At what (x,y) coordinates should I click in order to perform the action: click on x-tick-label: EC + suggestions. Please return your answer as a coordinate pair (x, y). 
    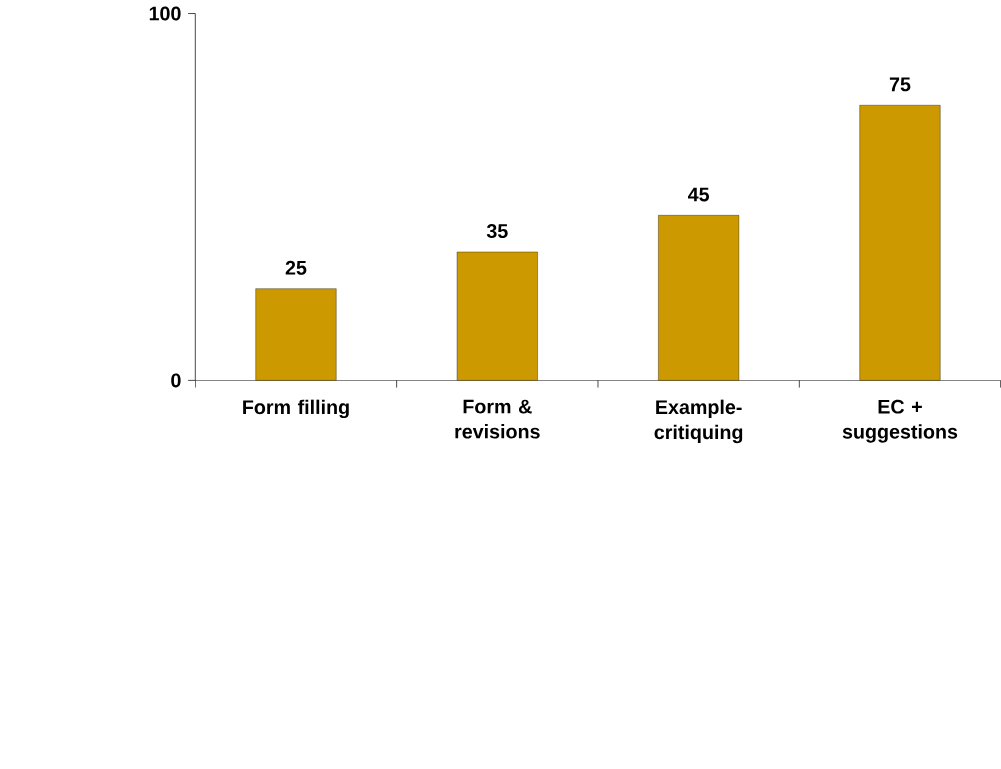
    Looking at the image, I should click on (900, 421).